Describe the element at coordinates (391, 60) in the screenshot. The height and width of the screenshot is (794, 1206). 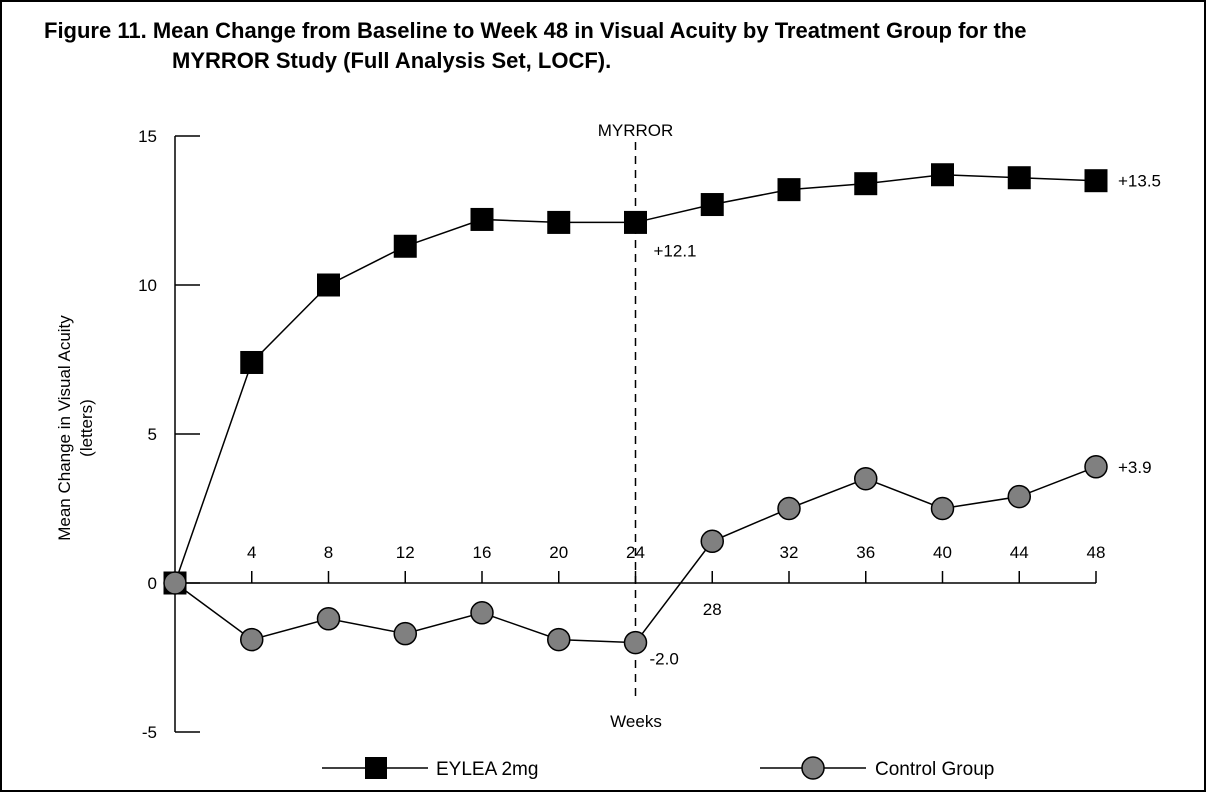
I see `chart-title-line2: MYRROR Study (Full Analysis Set, LOCF).` at that location.